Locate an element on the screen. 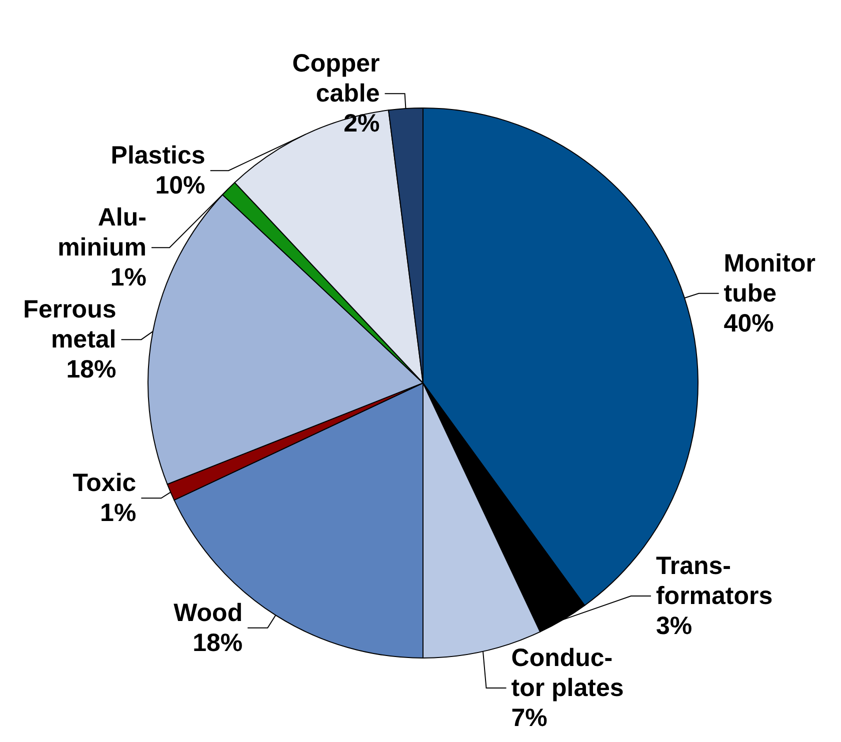 The height and width of the screenshot is (742, 841). data-label: 2% is located at coordinates (362, 124).